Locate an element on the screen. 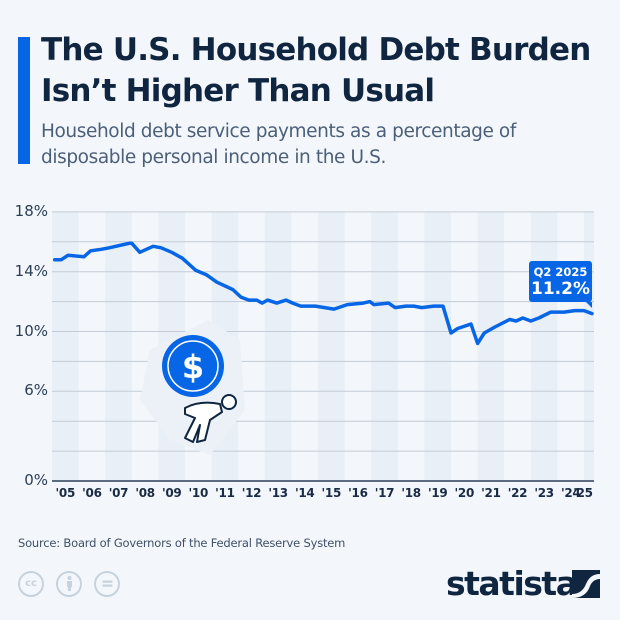 The image size is (620, 620). x-tick-label: '07 is located at coordinates (118, 493).